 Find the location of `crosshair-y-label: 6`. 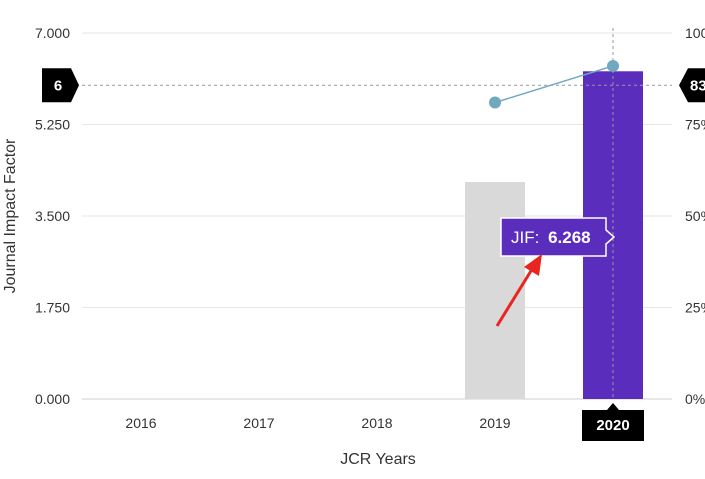

crosshair-y-label: 6 is located at coordinates (58, 85).